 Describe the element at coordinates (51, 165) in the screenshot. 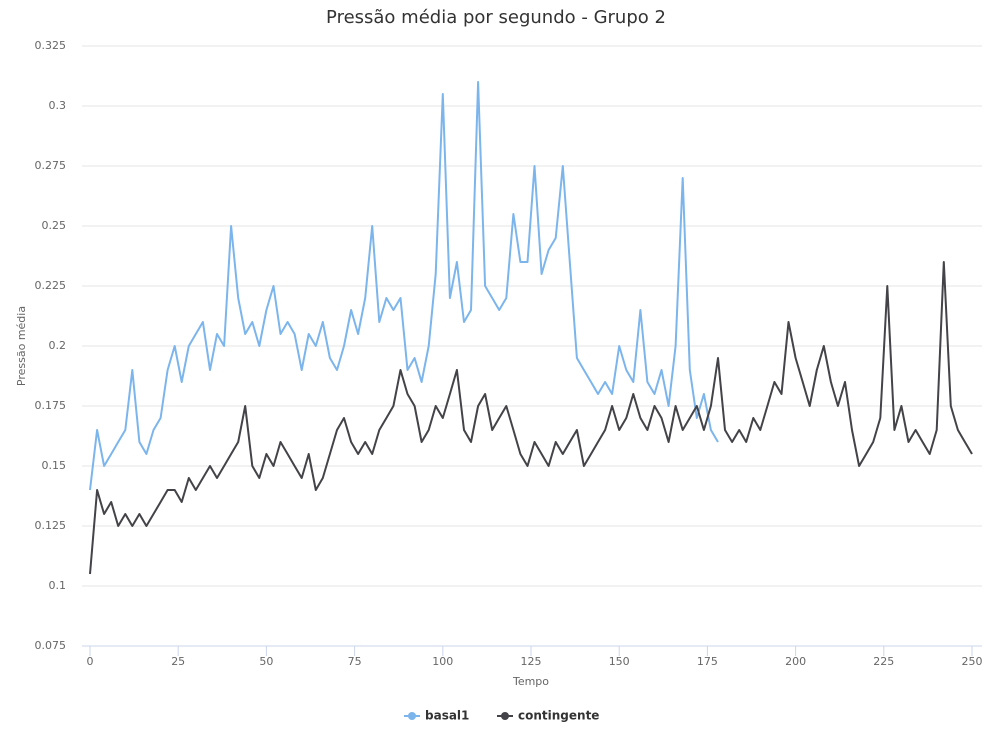

I see `y-tick-label: 0.275` at that location.